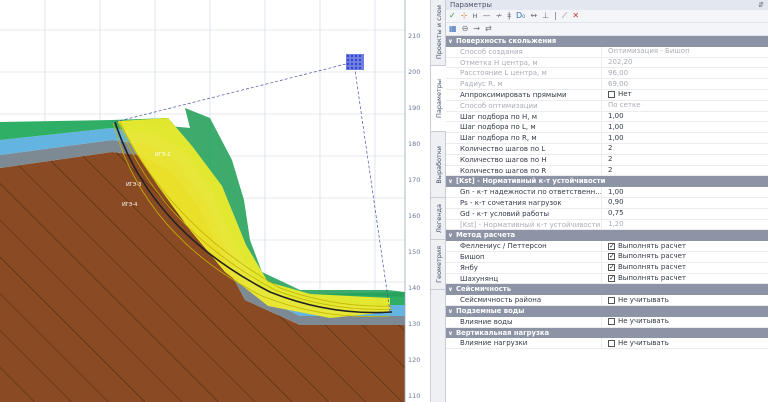  Describe the element at coordinates (484, 289) in the screenshot. I see `section-title: Сейсмичность` at that location.